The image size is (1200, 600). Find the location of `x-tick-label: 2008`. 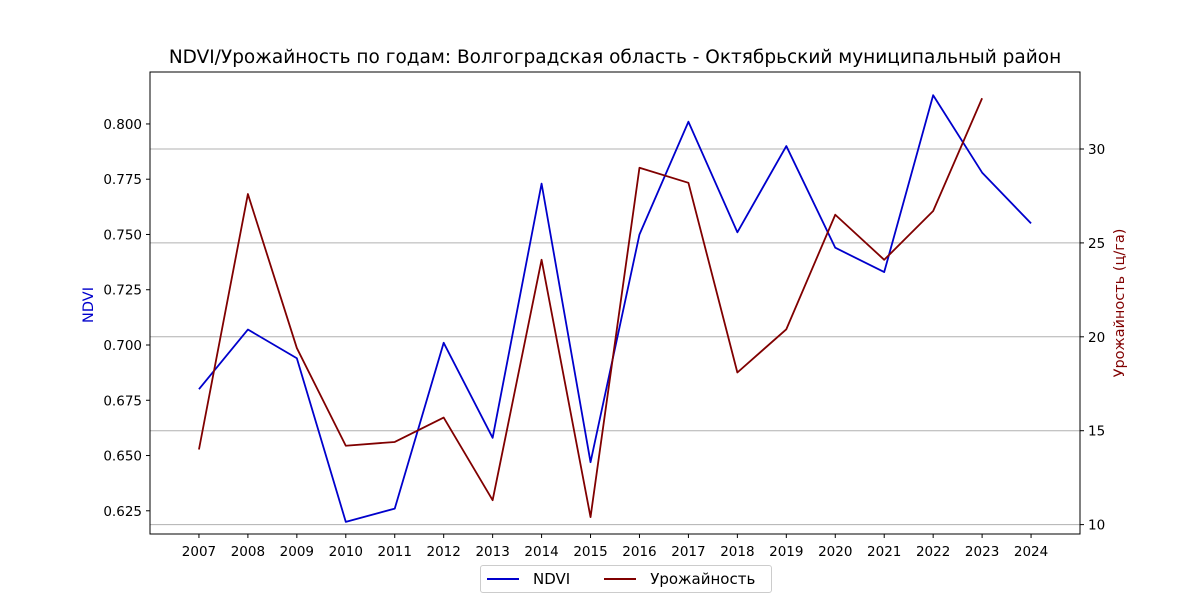

x-tick-label: 2008 is located at coordinates (248, 552).